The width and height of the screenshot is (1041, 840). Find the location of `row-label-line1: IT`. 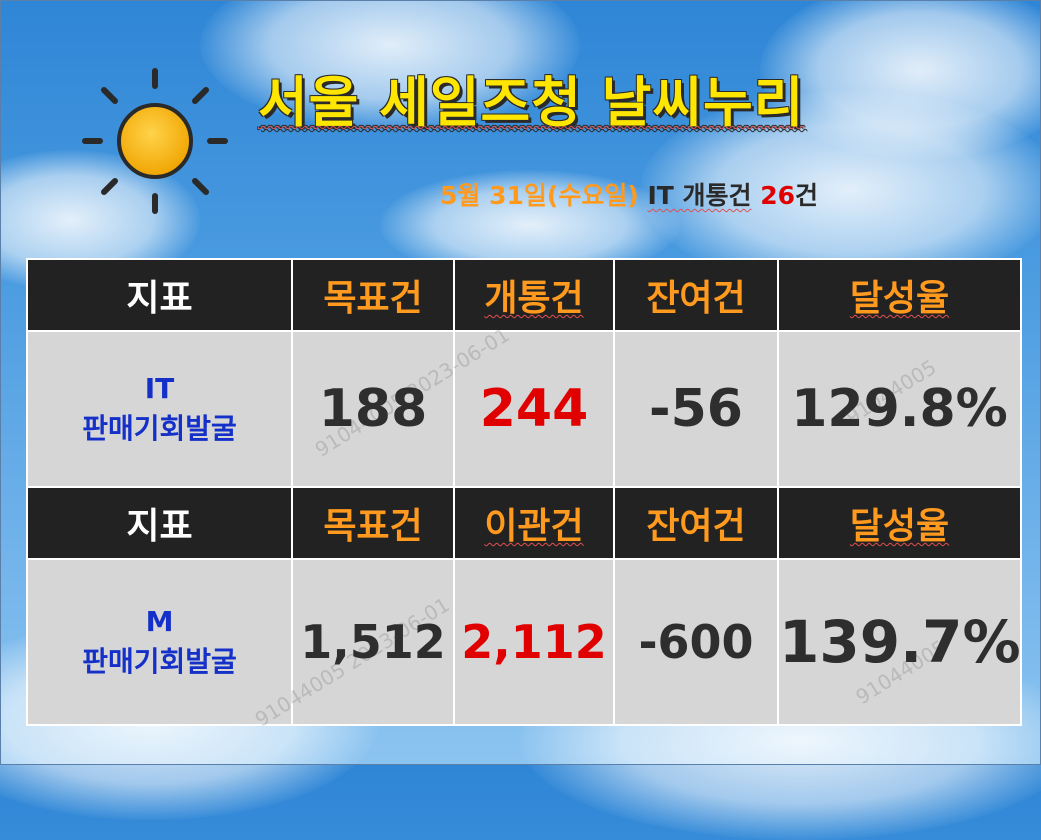

row-label-line1: IT is located at coordinates (159, 388).